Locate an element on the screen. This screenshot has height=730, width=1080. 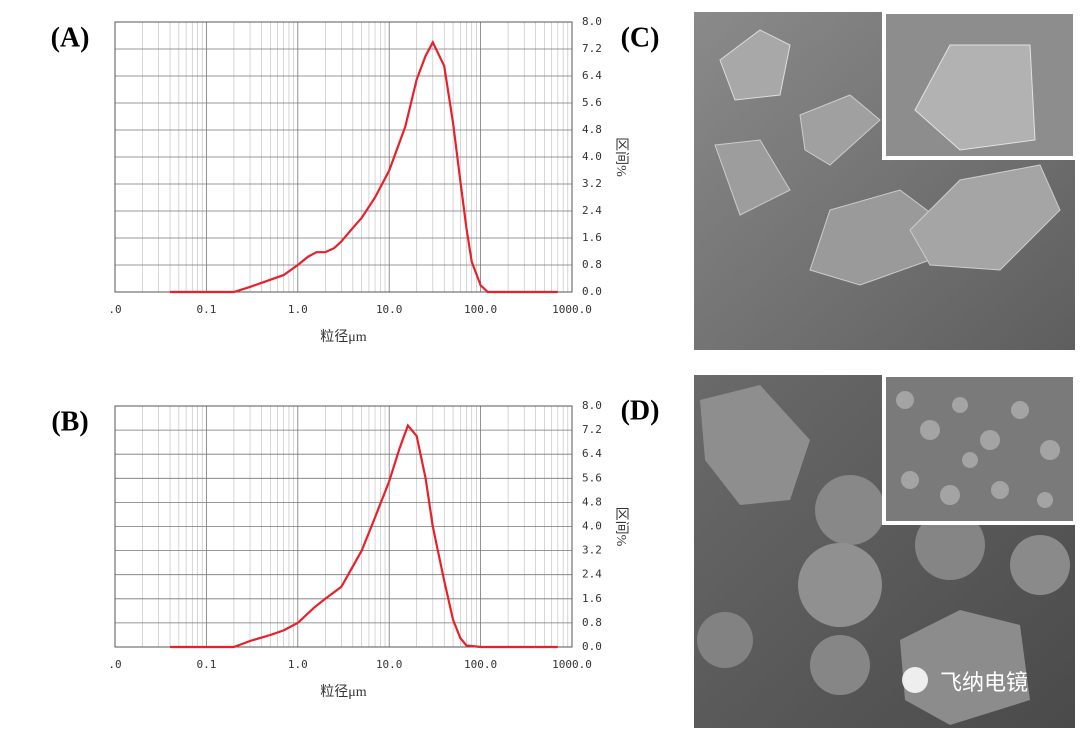
panel-label: (C) is located at coordinates (640, 37).